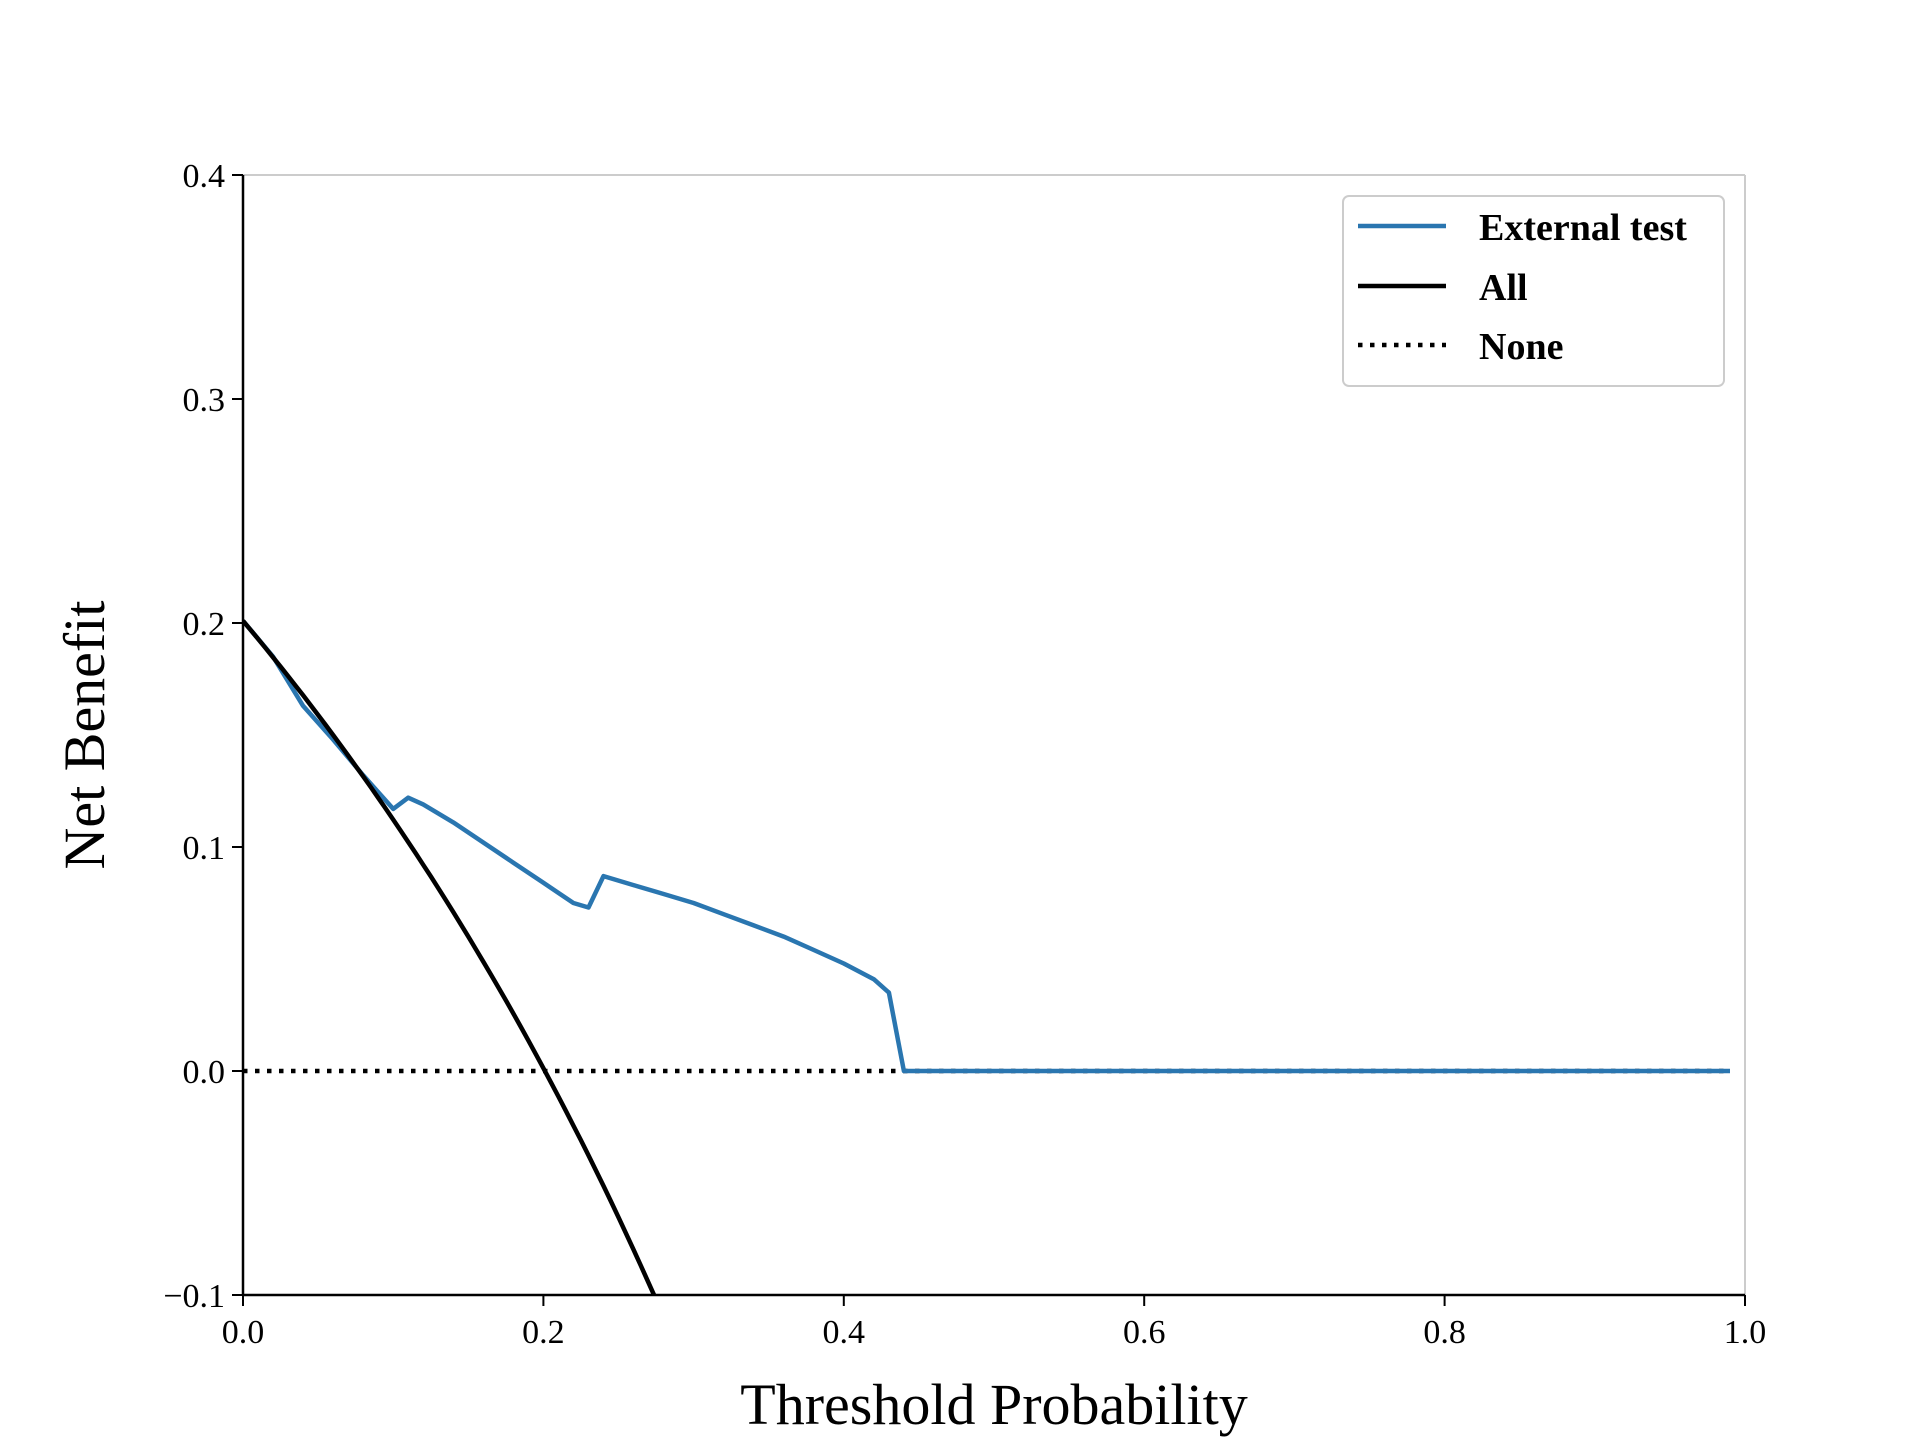 Image resolution: width=1920 pixels, height=1440 pixels. I want to click on x-tick-label: 0.8, so click(1444, 1332).